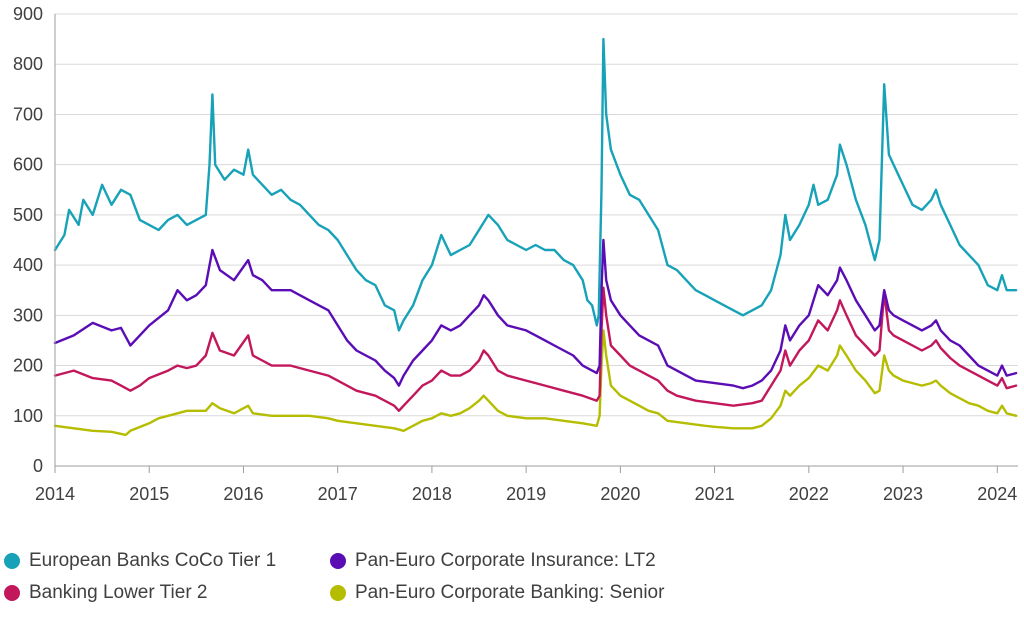 The height and width of the screenshot is (622, 1024). Describe the element at coordinates (432, 494) in the screenshot. I see `x-tick-label-2018: 2018` at that location.